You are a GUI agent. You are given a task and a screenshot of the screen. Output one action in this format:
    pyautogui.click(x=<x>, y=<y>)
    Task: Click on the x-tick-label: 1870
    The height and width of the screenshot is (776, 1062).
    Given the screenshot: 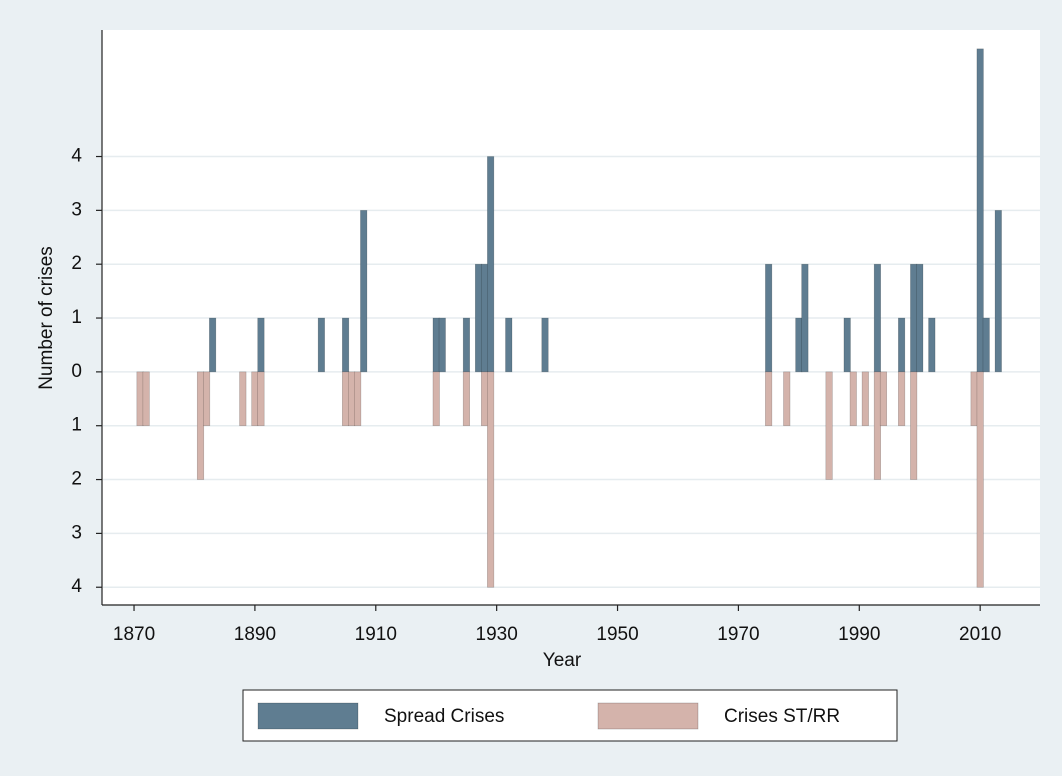 What is the action you would take?
    pyautogui.click(x=134, y=634)
    